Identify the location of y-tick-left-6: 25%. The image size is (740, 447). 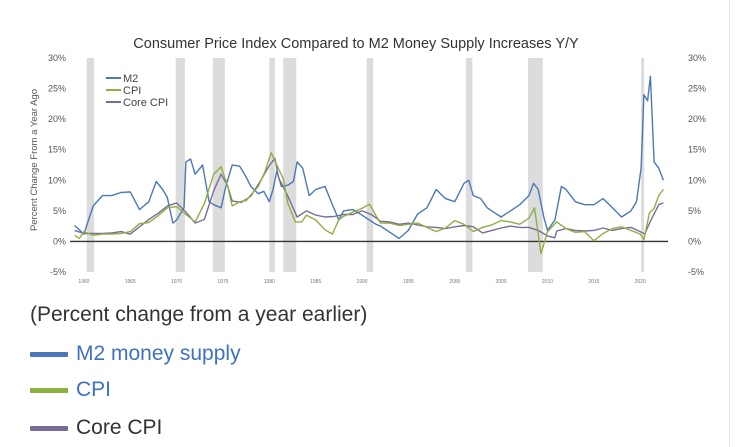
(57, 89).